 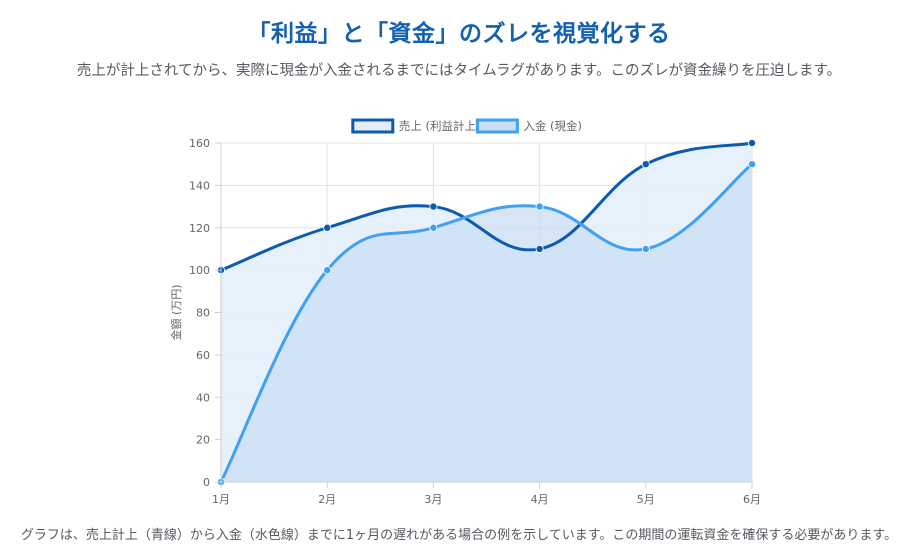 What do you see at coordinates (199, 185) in the screenshot?
I see `y-tick-label: 140` at bounding box center [199, 185].